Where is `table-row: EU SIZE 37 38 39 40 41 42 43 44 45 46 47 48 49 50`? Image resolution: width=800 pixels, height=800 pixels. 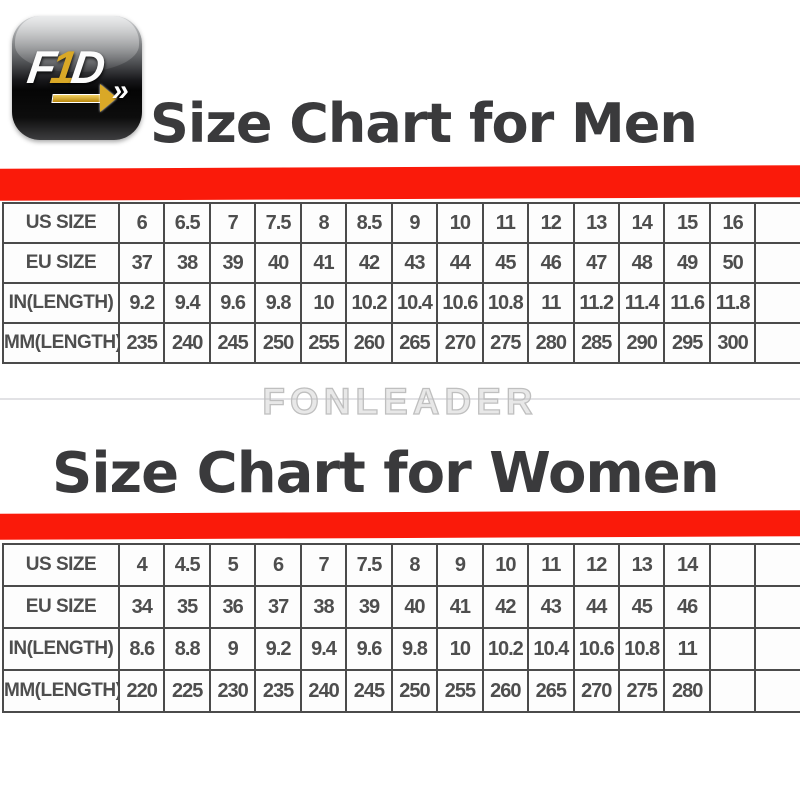
table-row: EU SIZE 37 38 39 40 41 42 43 44 45 46 47 48 49 50 is located at coordinates (401, 263).